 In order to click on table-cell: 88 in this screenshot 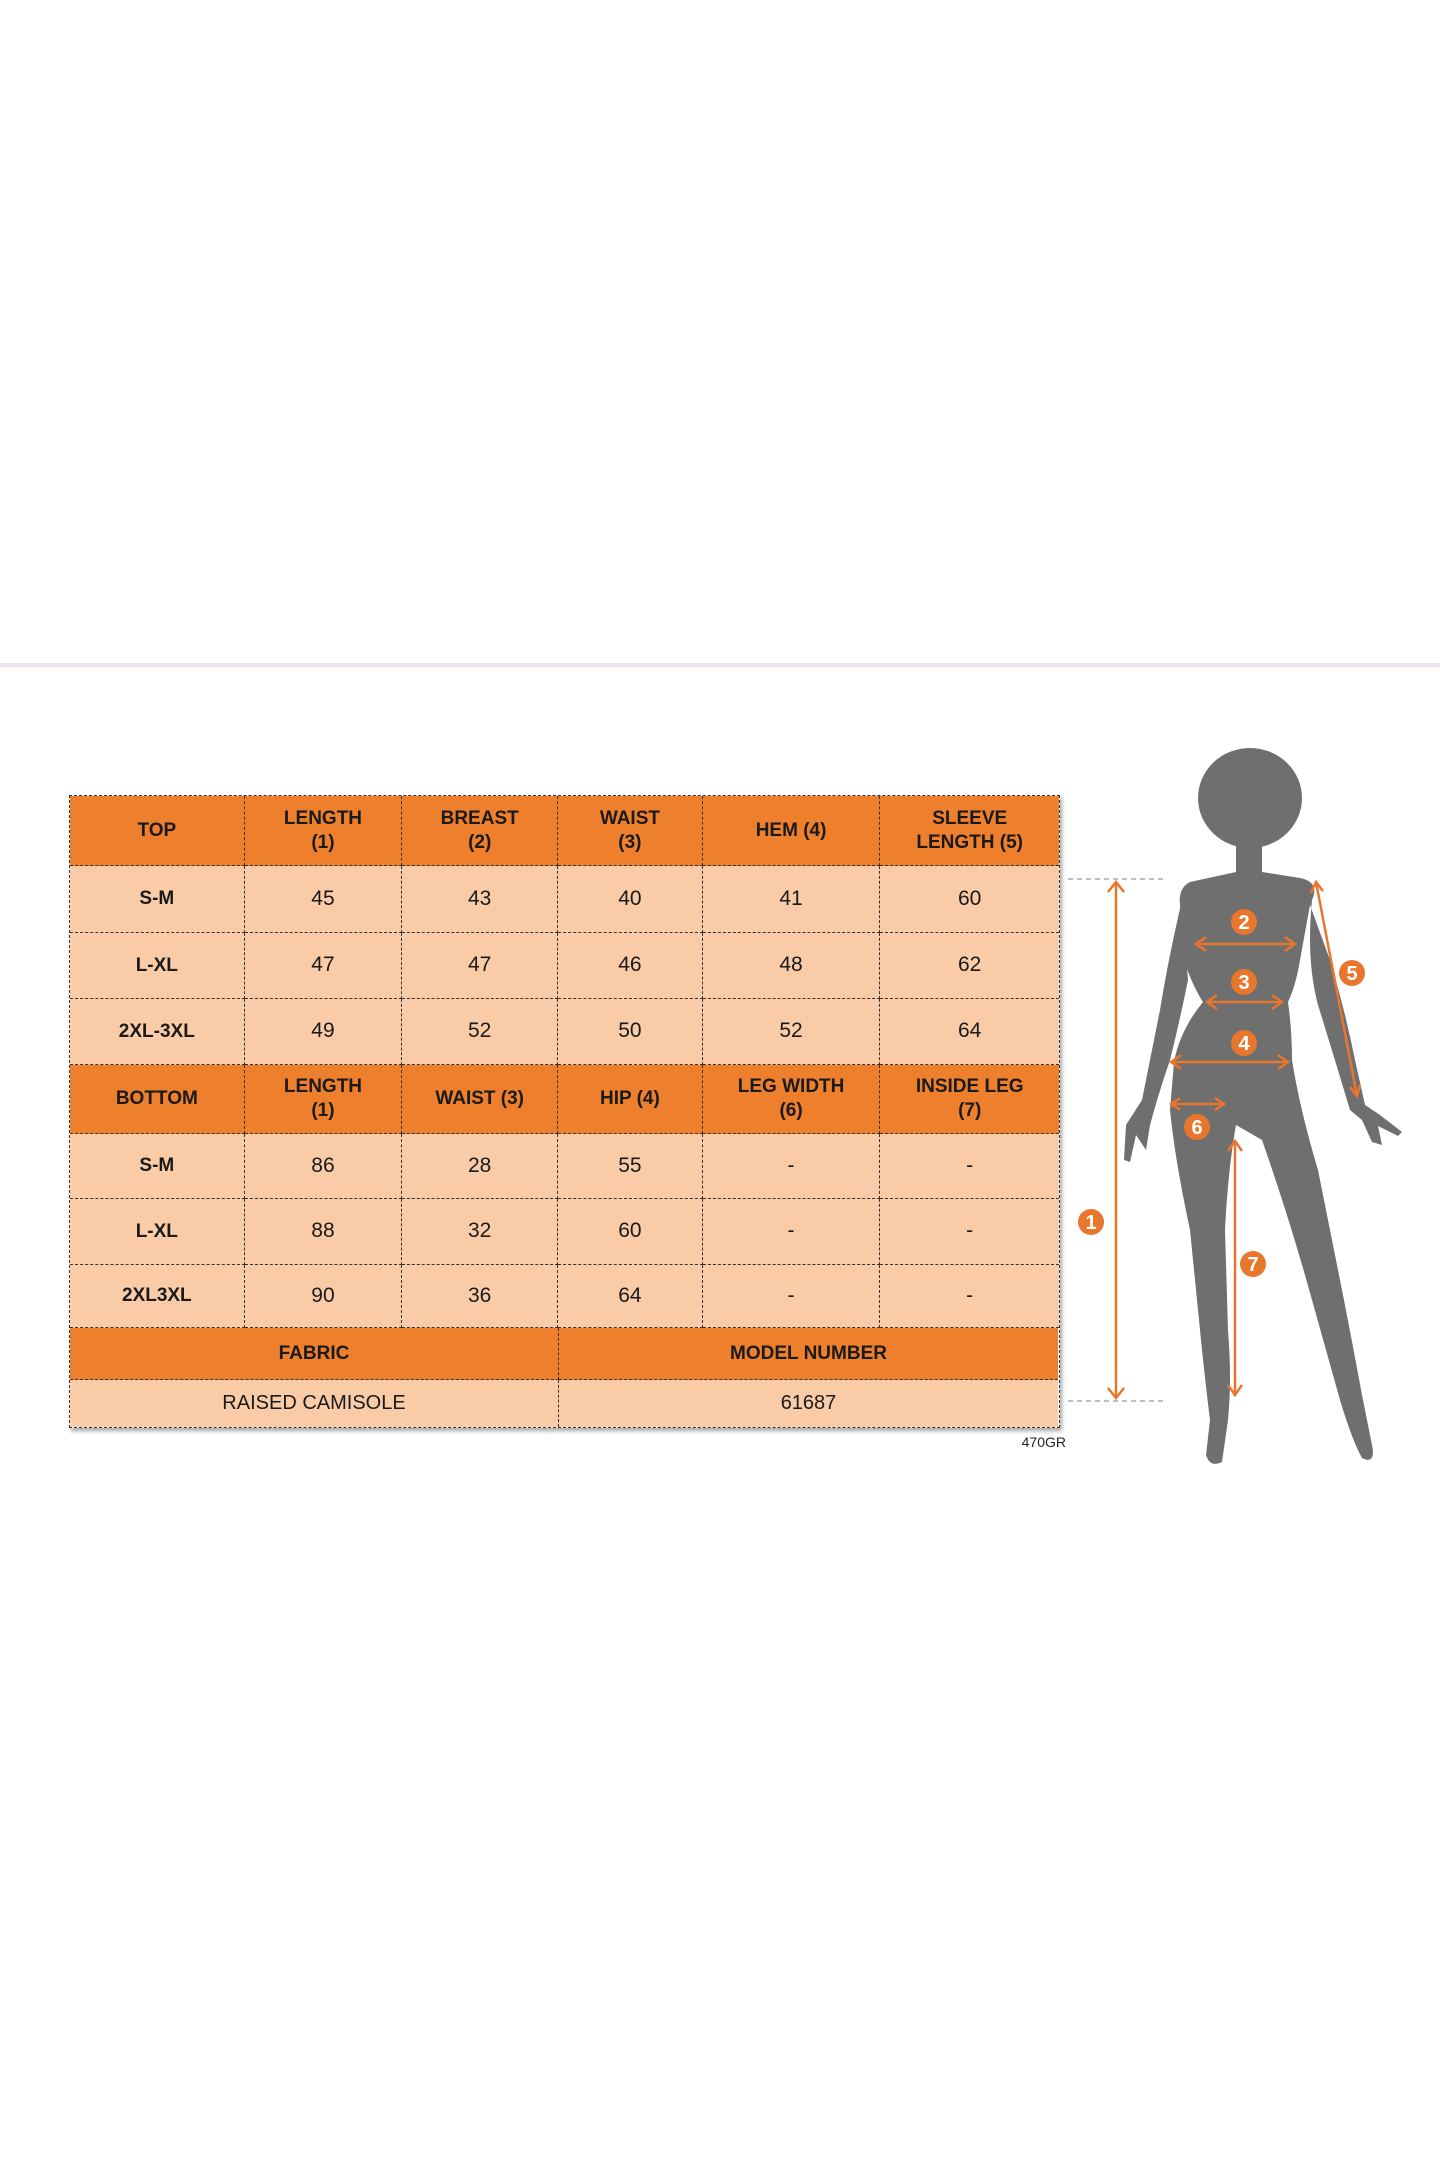, I will do `click(323, 1232)`.